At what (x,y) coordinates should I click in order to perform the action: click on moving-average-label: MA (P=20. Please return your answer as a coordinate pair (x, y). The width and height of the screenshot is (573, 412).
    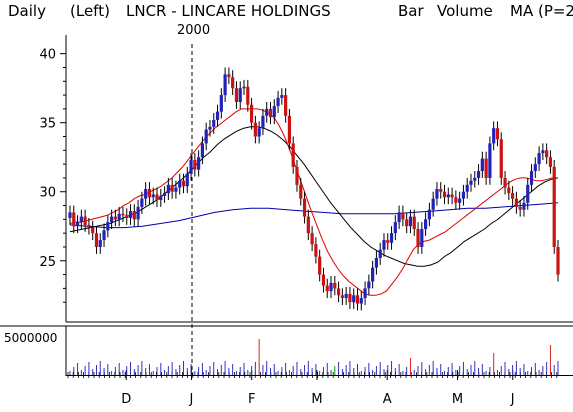
    Looking at the image, I should click on (541, 11).